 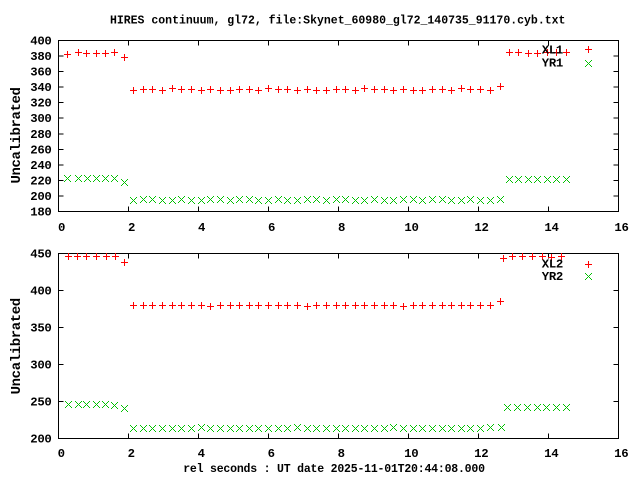 What do you see at coordinates (40, 213) in the screenshot?
I see `svg-text: 180` at bounding box center [40, 213].